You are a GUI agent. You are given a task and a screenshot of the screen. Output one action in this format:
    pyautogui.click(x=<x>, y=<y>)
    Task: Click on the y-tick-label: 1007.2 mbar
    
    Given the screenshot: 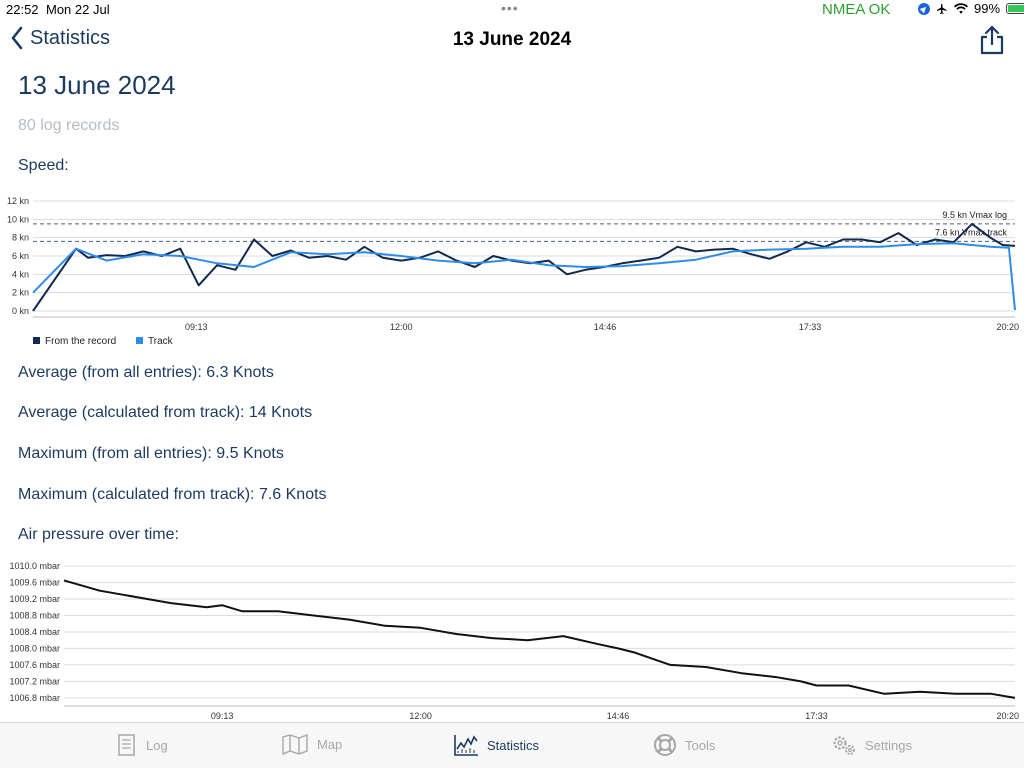 What is the action you would take?
    pyautogui.click(x=34, y=681)
    